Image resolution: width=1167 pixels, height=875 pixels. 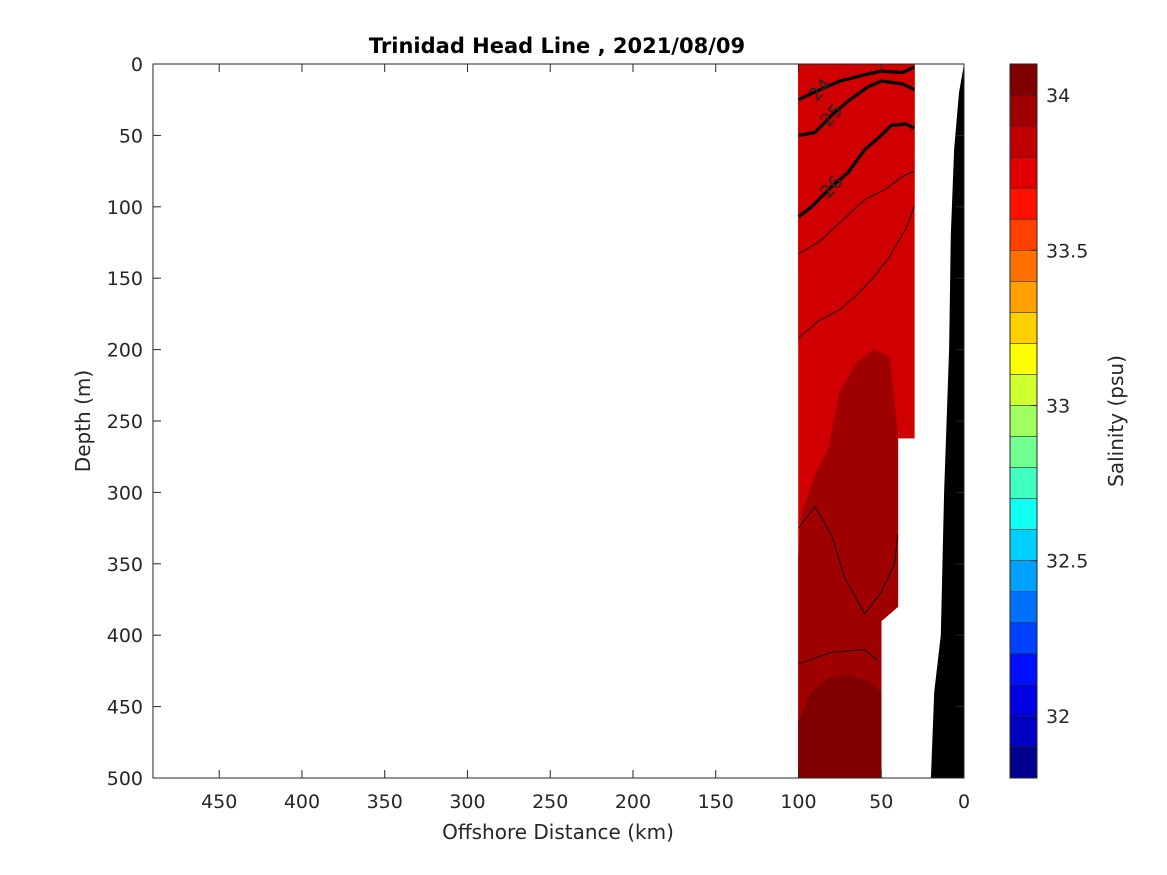 What do you see at coordinates (125, 779) in the screenshot?
I see `y-tick-label: 500` at bounding box center [125, 779].